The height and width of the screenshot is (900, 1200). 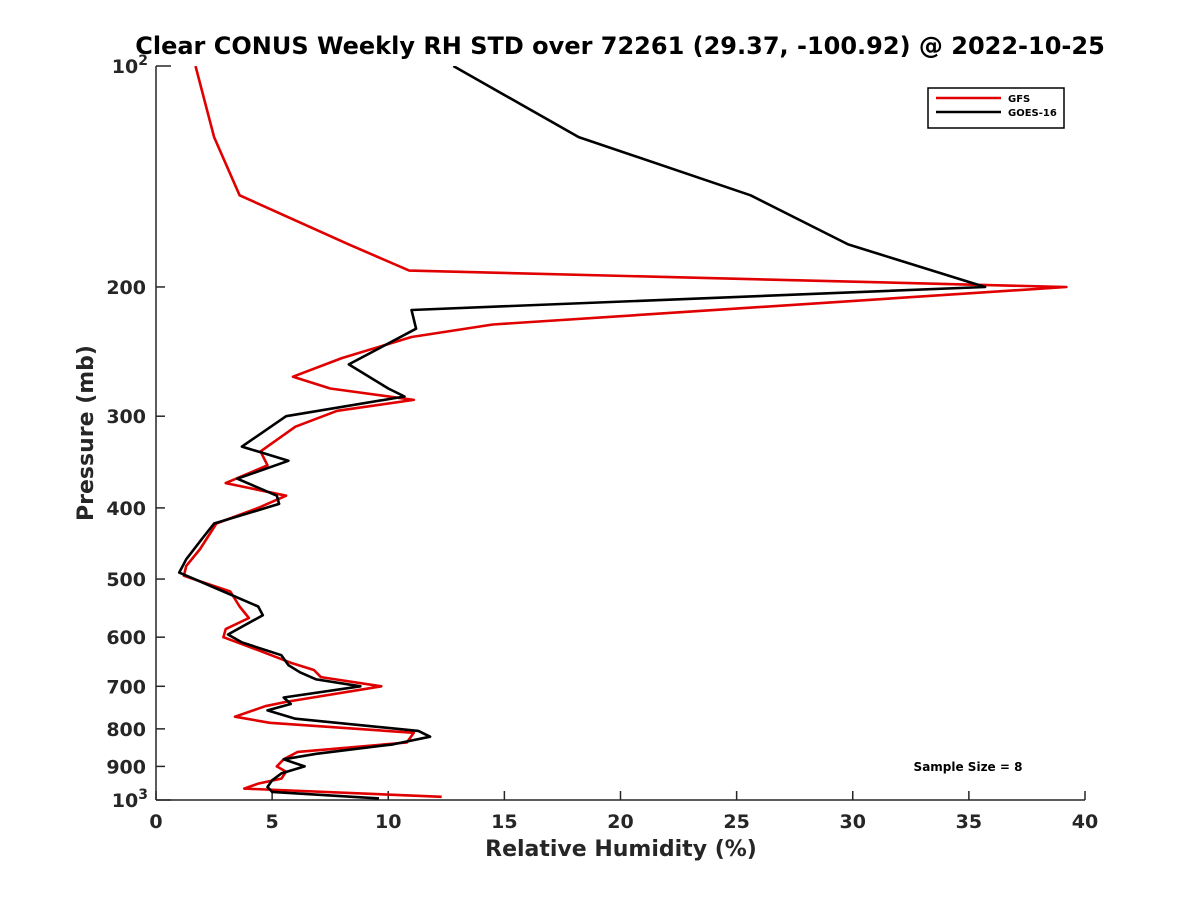 What do you see at coordinates (621, 849) in the screenshot?
I see `x-axis-label: Relative Humidity (%)` at bounding box center [621, 849].